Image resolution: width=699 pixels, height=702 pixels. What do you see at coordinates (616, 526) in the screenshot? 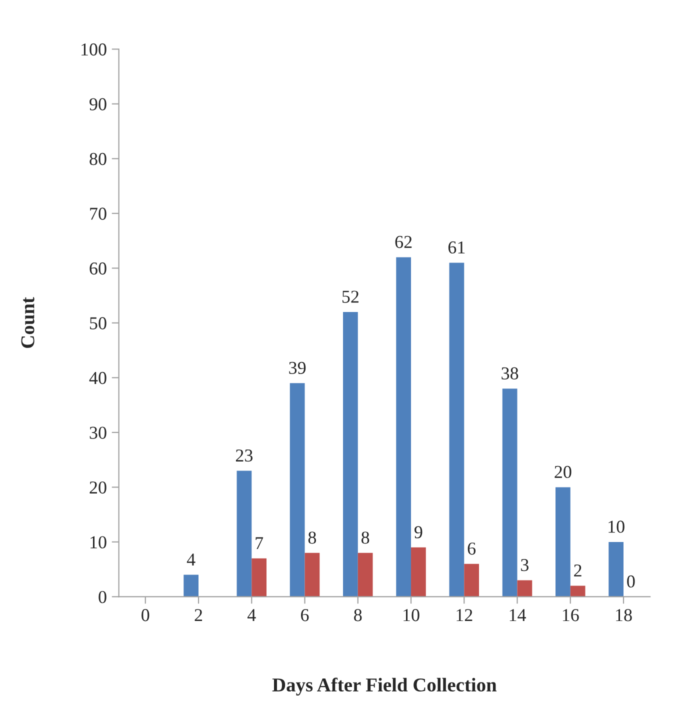
I see `data-label: 10` at bounding box center [616, 526].